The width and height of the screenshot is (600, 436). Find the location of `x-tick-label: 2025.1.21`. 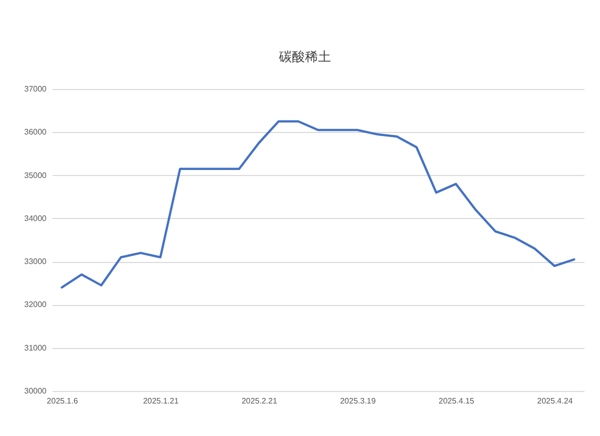

x-tick-label: 2025.1.21 is located at coordinates (161, 401).